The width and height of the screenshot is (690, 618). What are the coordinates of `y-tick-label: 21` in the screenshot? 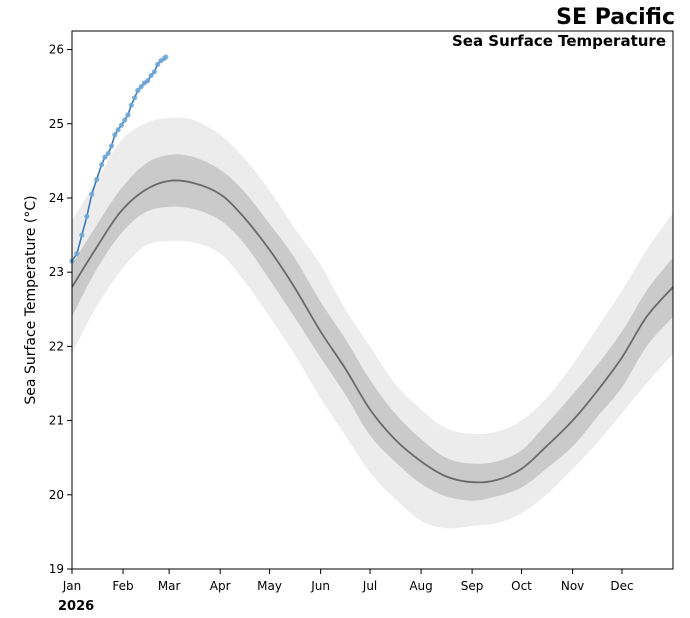 It's located at (56, 421).